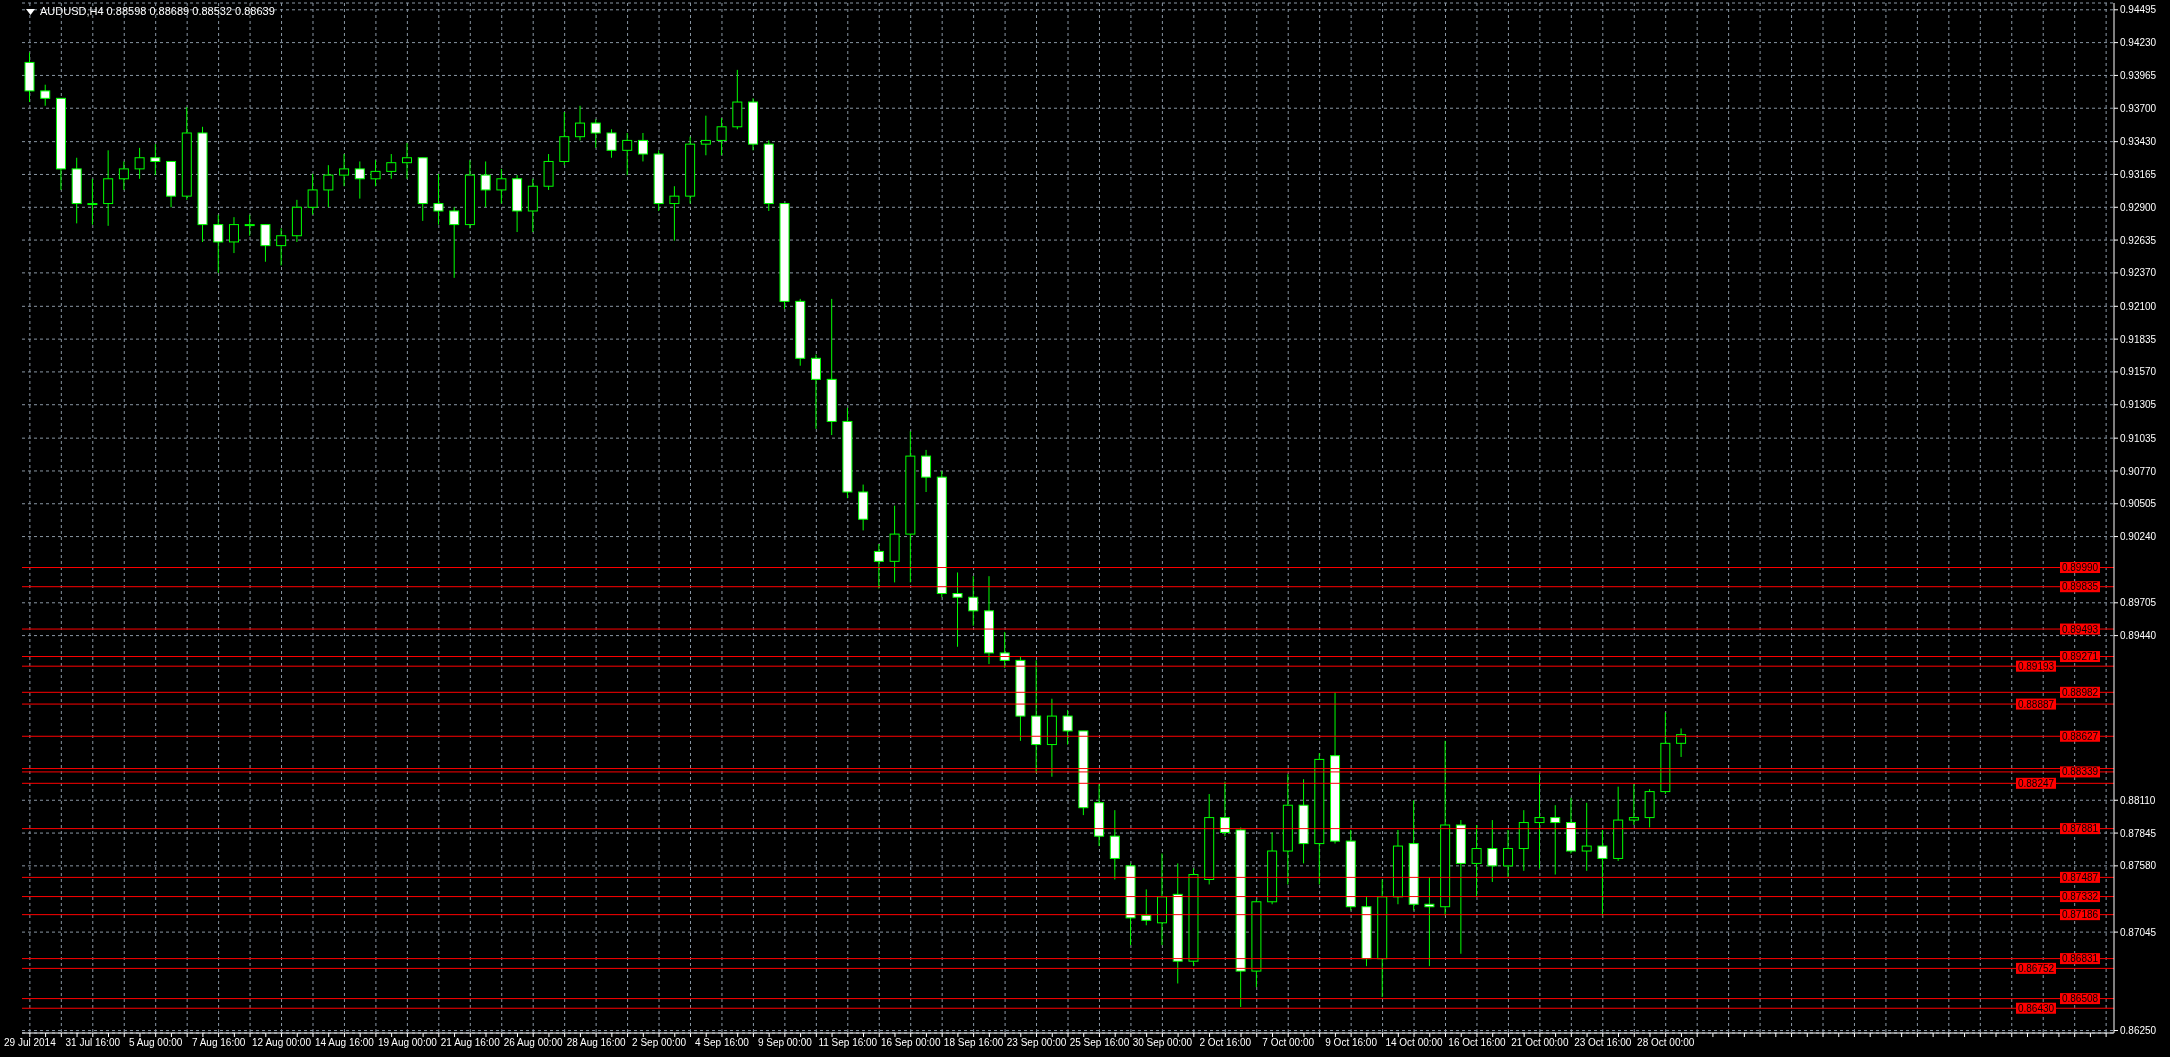 This screenshot has width=2170, height=1057. I want to click on x-tick-label: 26 Aug 00:00, so click(533, 1043).